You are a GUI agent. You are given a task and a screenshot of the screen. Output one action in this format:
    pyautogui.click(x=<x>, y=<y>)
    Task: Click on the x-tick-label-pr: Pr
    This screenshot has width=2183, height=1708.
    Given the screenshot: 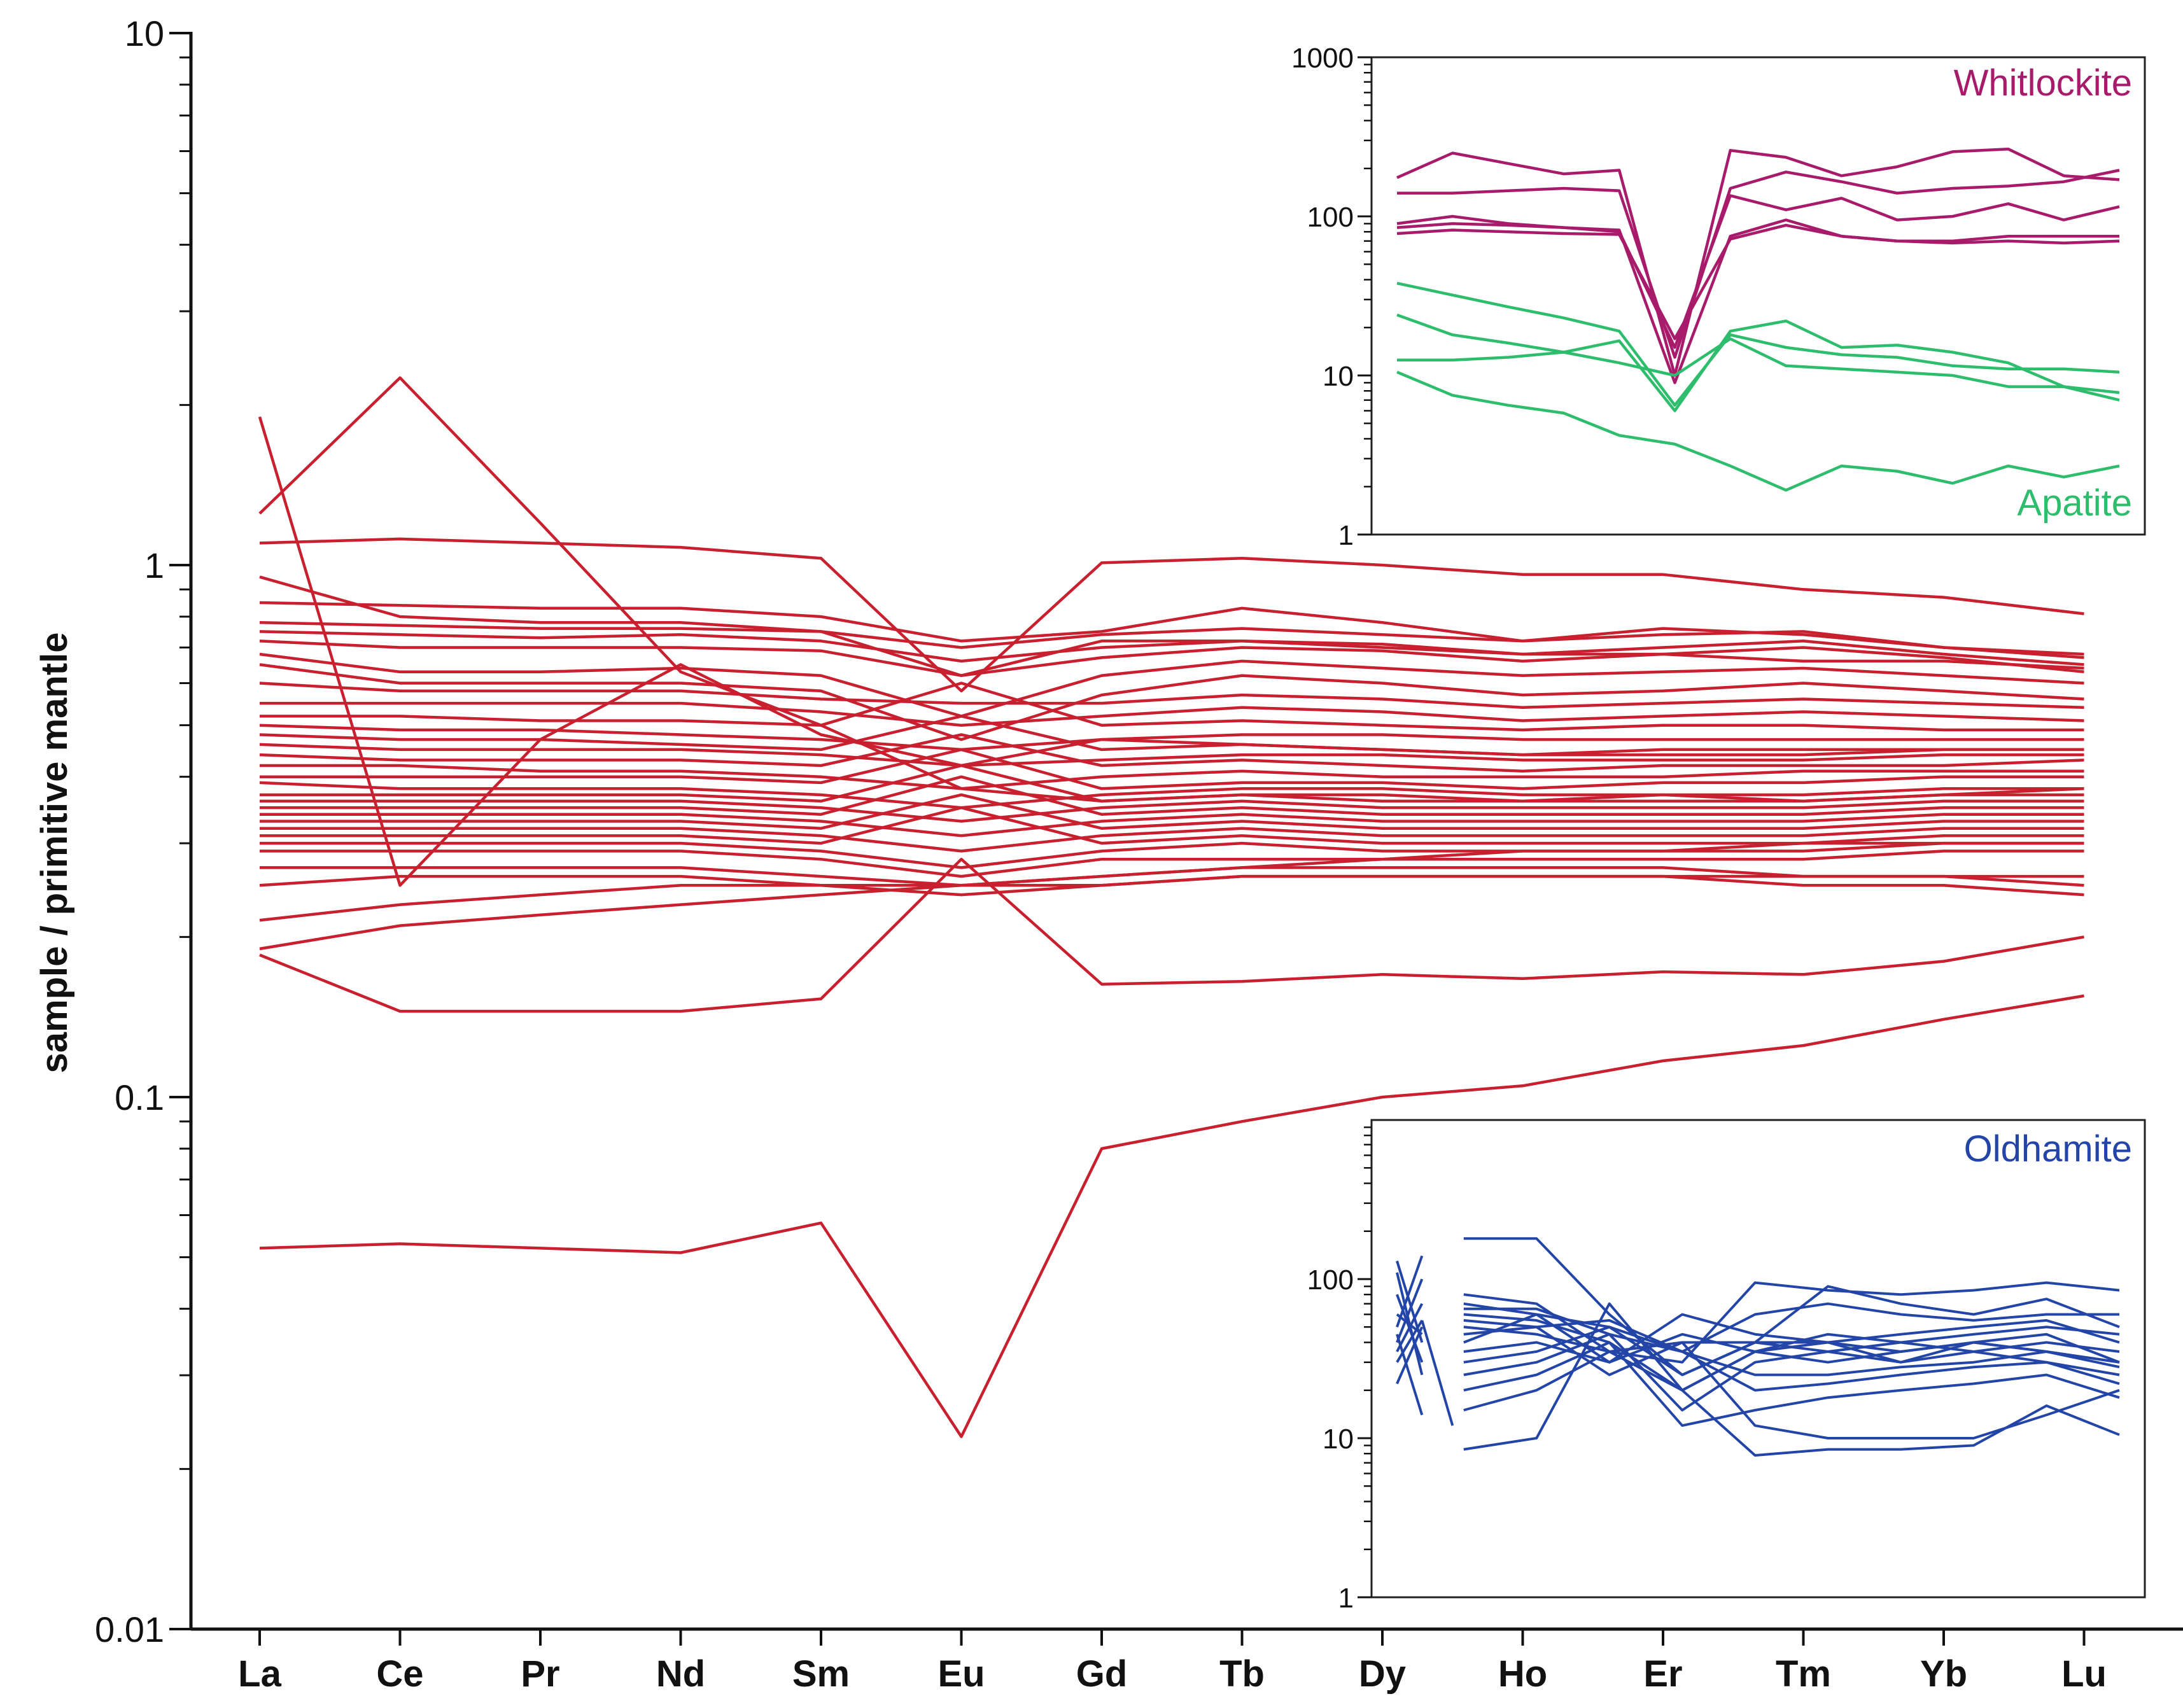 What is the action you would take?
    pyautogui.click(x=540, y=1674)
    